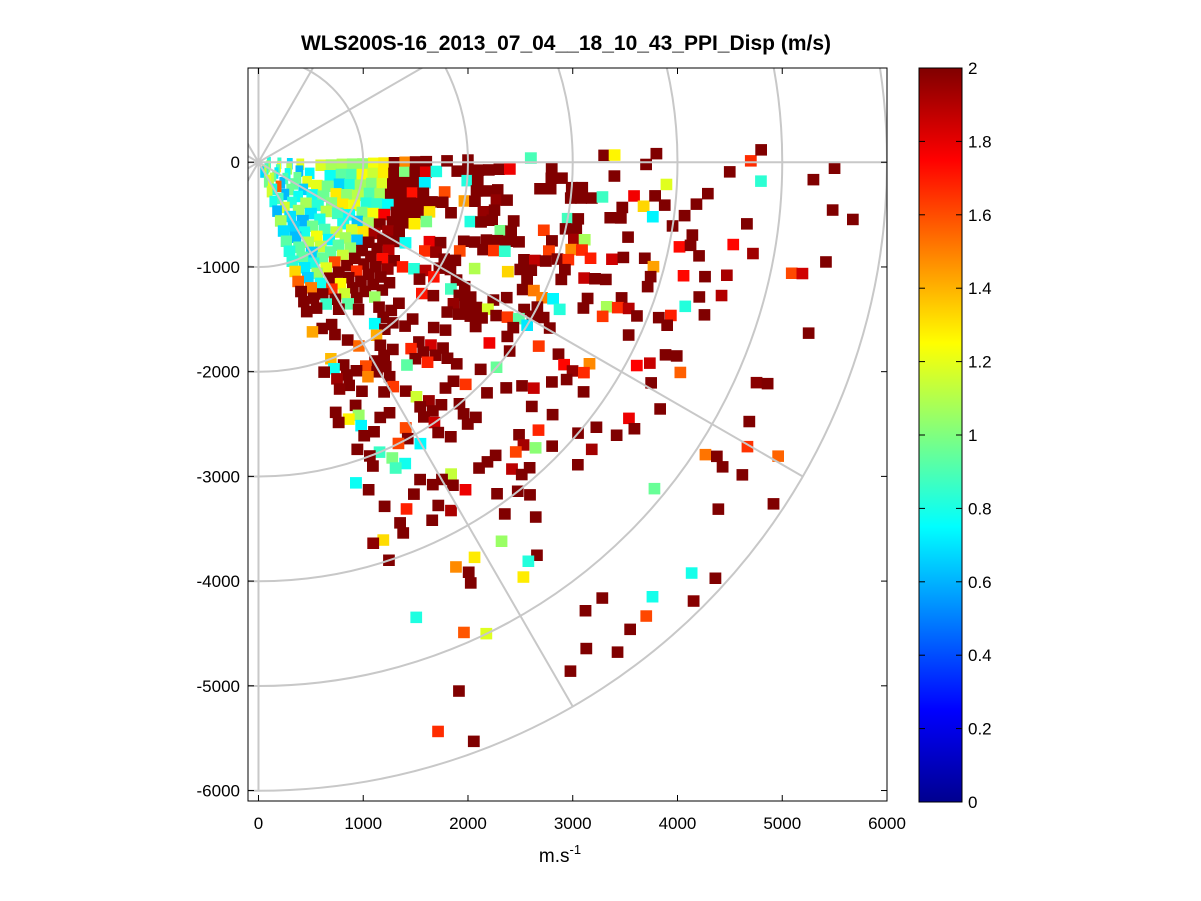  Describe the element at coordinates (940, 435) in the screenshot. I see `colorbar` at that location.